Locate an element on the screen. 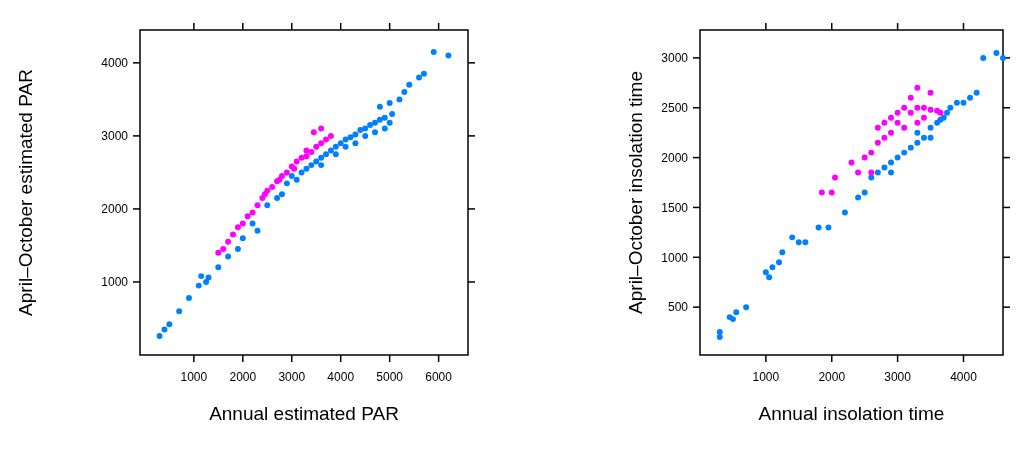  x-axis-title: Annual estimated PAR is located at coordinates (304, 413).